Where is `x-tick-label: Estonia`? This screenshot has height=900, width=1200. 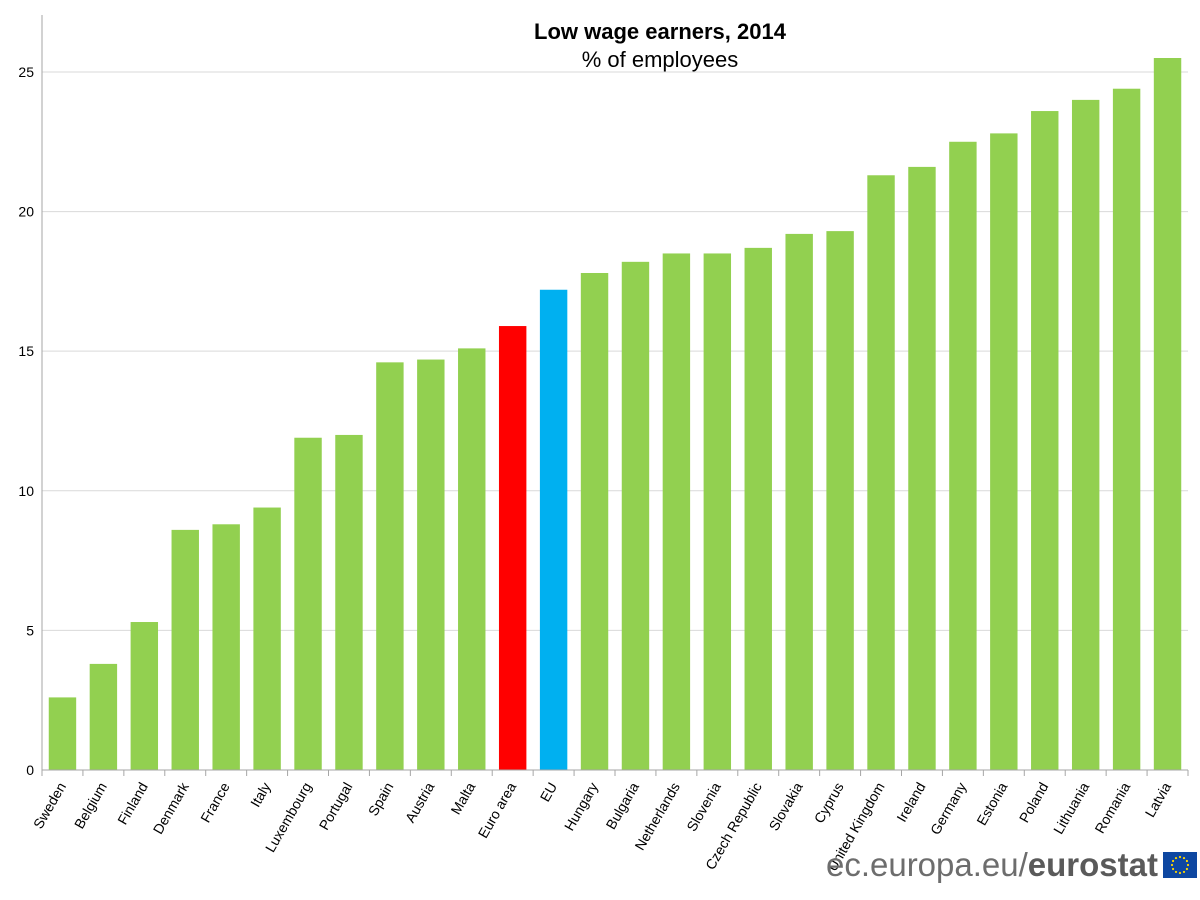 x-tick-label: Estonia is located at coordinates (991, 803).